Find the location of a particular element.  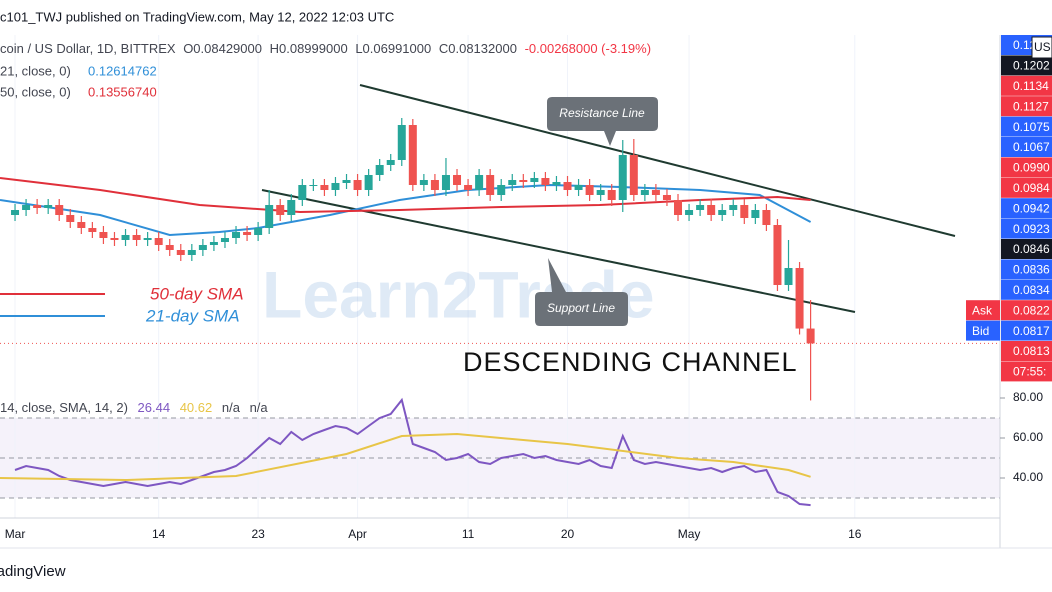

price-tag-label: 0.1067 is located at coordinates (1031, 147).